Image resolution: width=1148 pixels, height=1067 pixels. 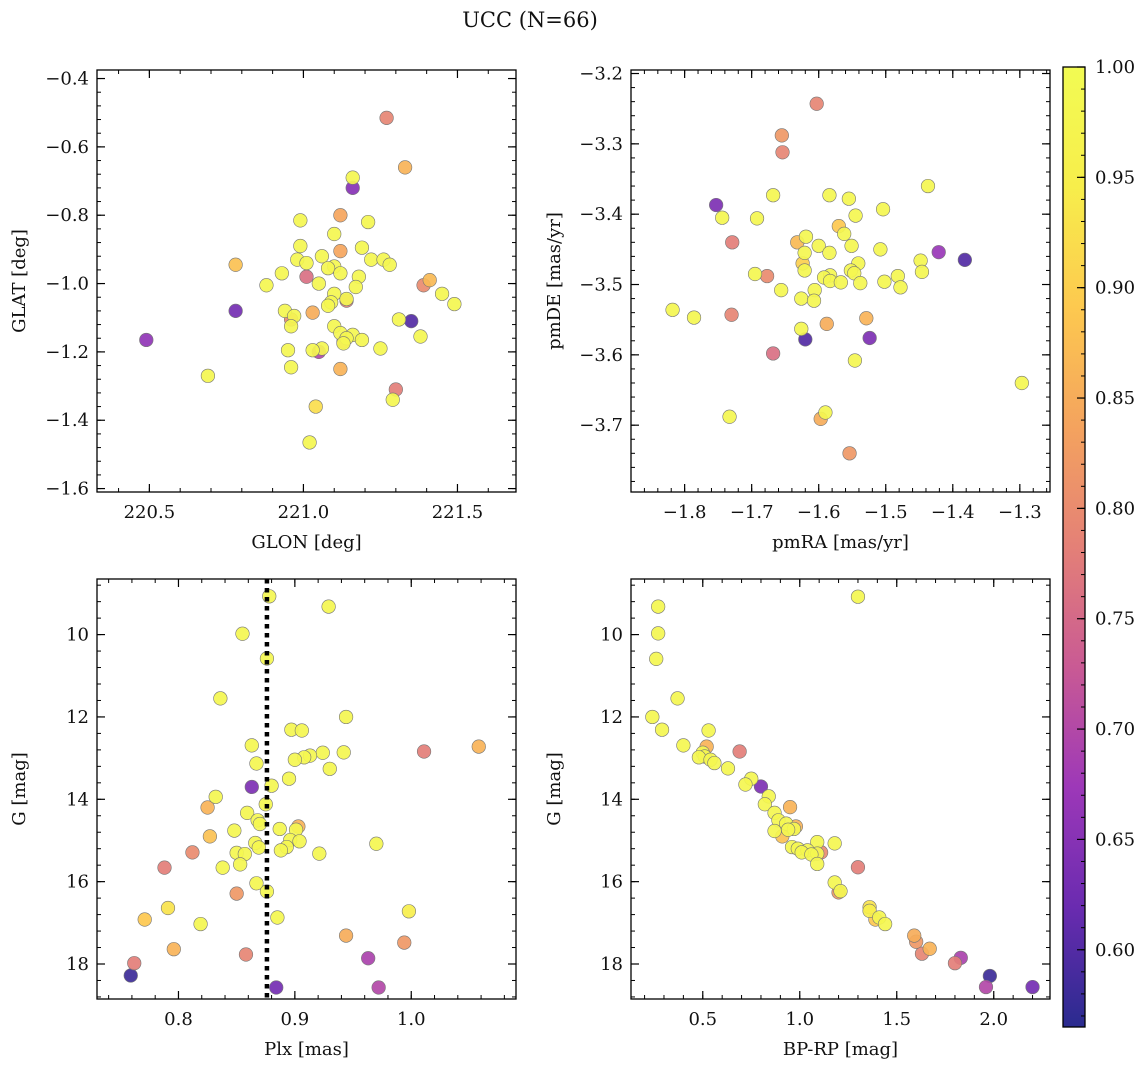 I want to click on y-axis-label: pmDE [mas/yr], so click(x=554, y=281).